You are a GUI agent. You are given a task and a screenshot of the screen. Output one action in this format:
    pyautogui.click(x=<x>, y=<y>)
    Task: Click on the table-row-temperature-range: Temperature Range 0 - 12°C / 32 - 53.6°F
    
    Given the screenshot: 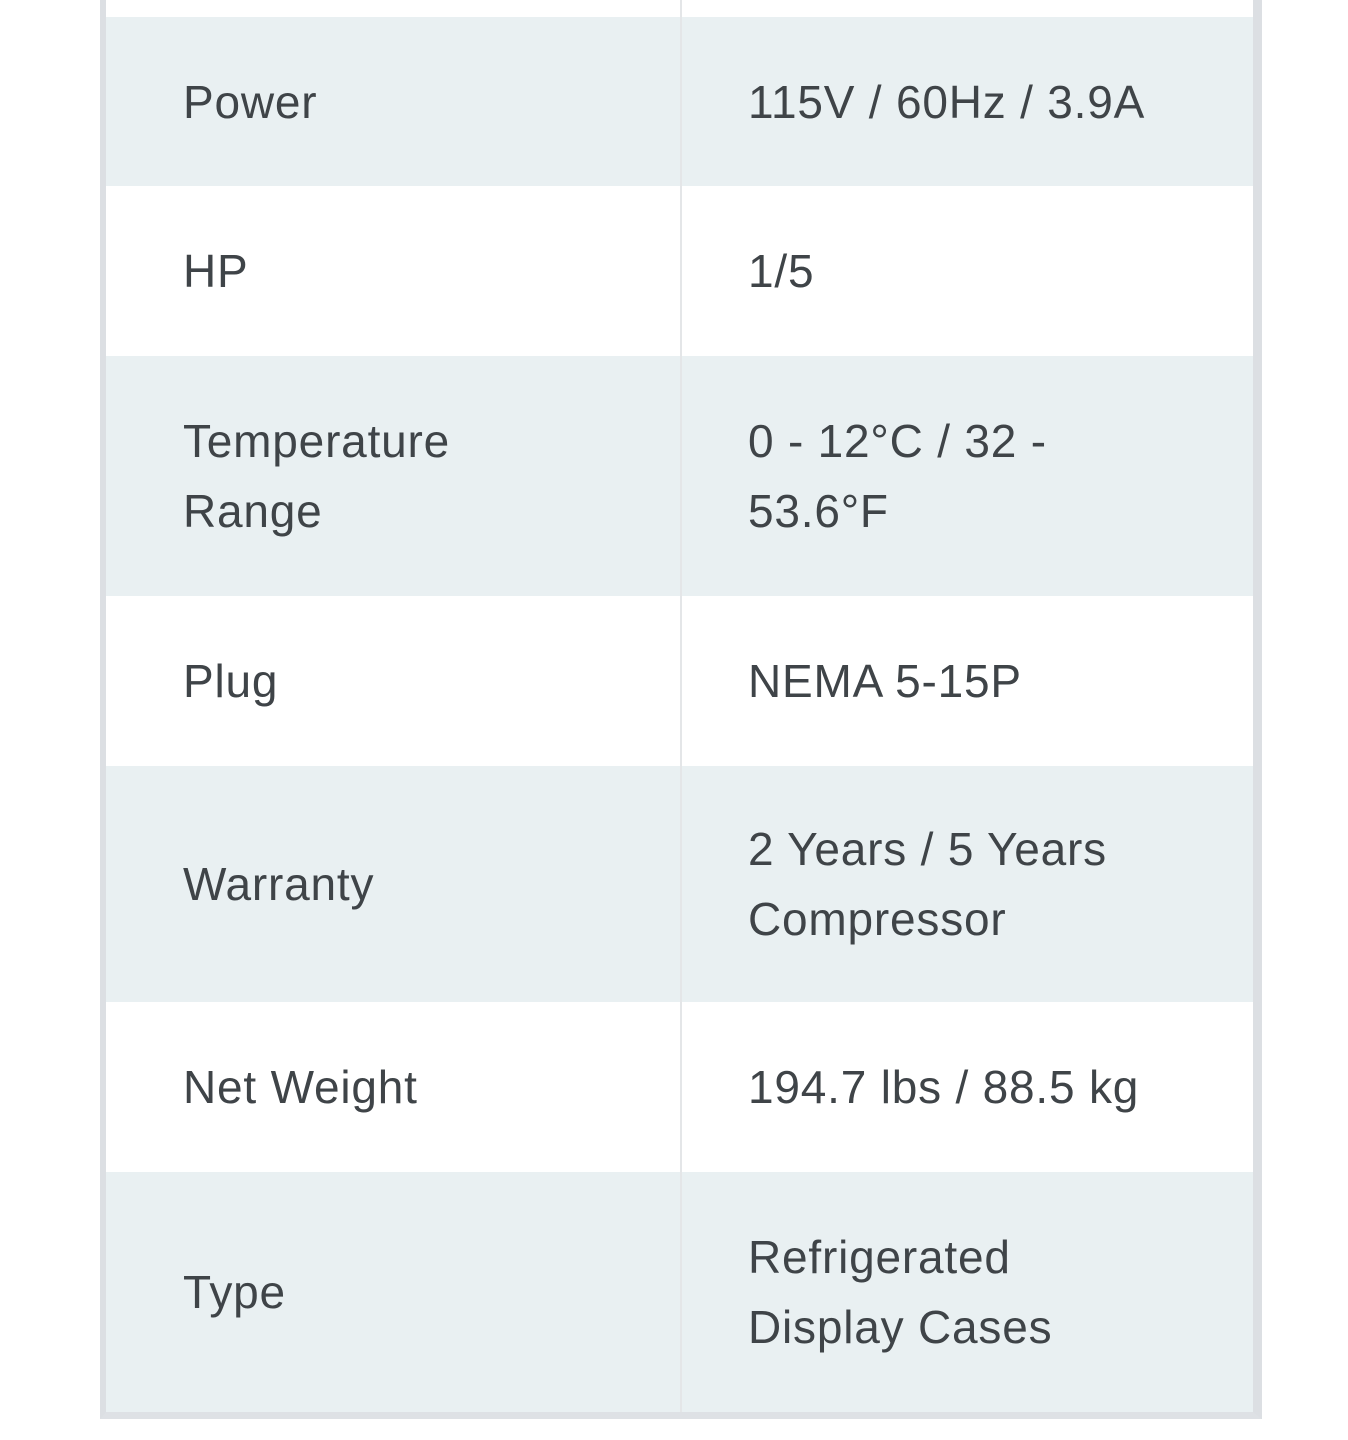 What is the action you would take?
    pyautogui.click(x=679, y=476)
    